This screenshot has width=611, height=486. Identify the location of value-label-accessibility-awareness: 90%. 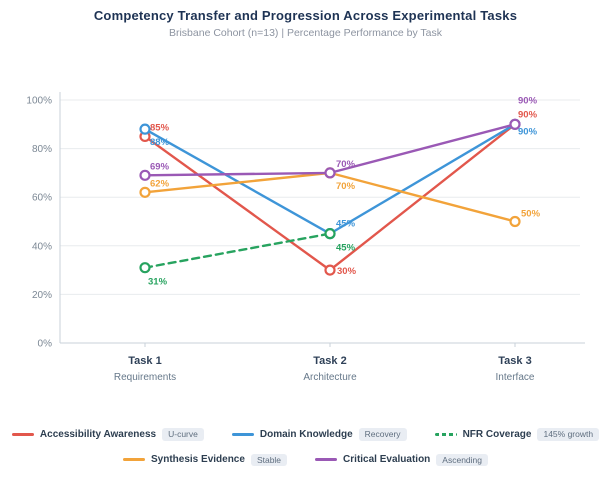
(528, 114).